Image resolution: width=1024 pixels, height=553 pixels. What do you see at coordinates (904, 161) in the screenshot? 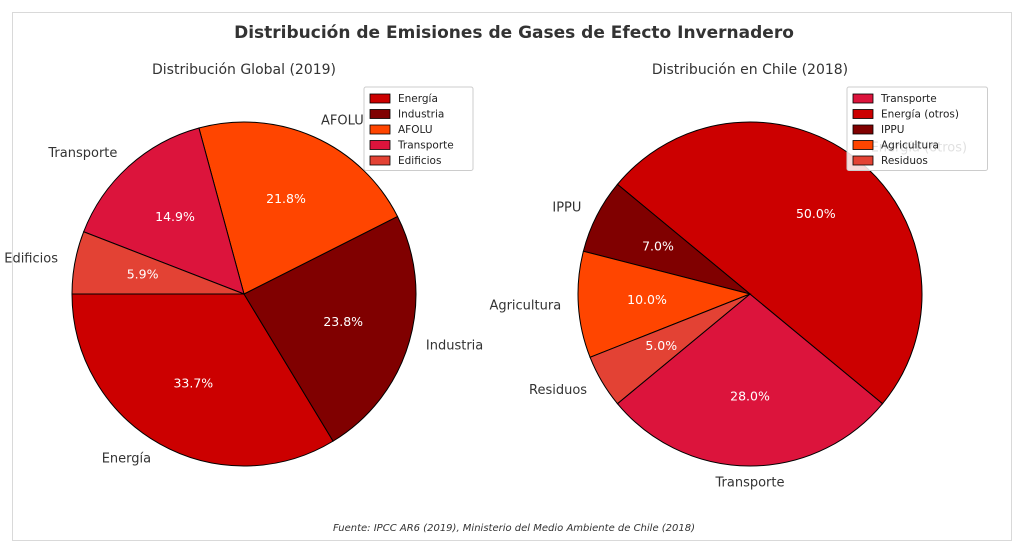
I see `legend-entry-chile-residuos: Residuos` at bounding box center [904, 161].